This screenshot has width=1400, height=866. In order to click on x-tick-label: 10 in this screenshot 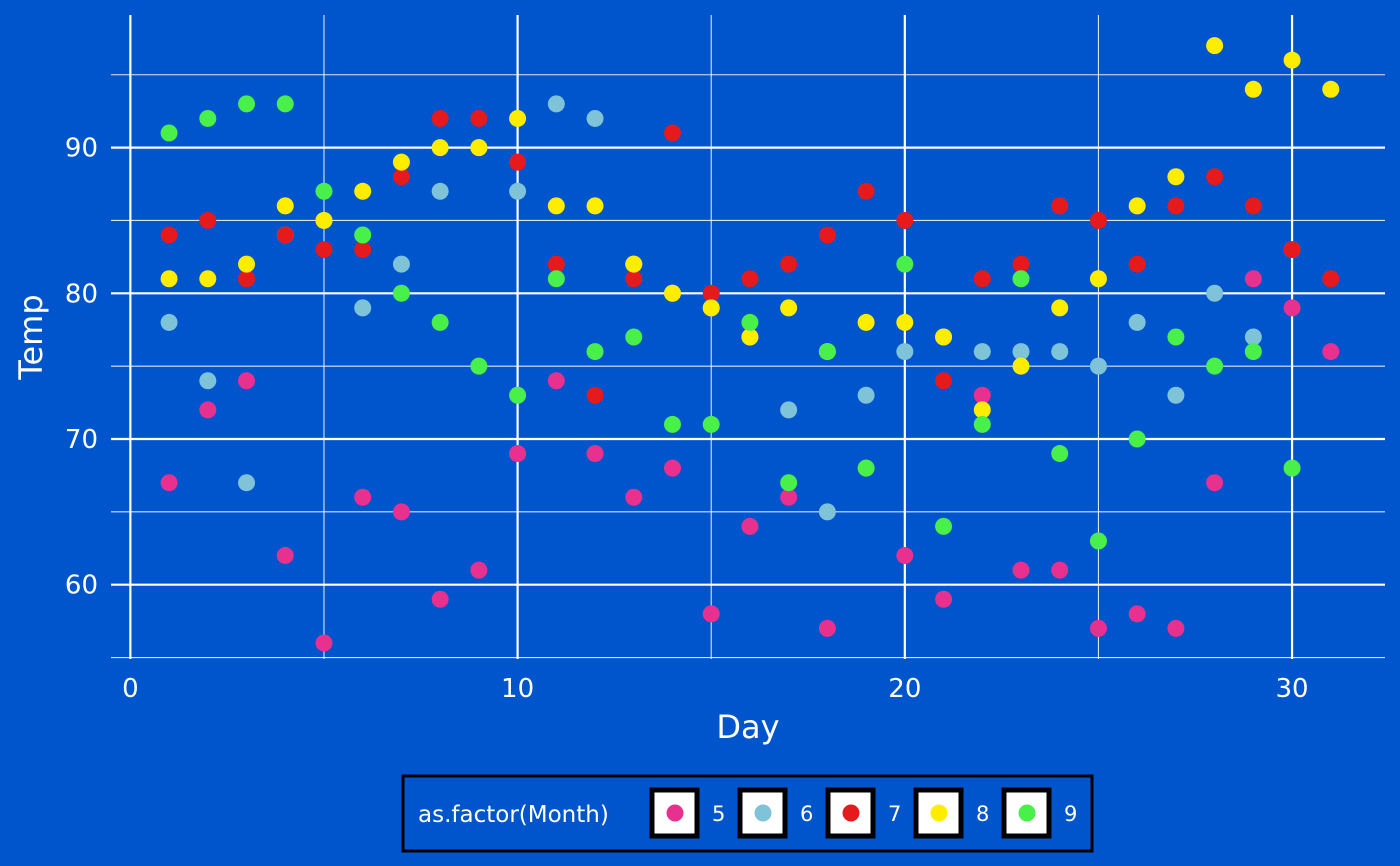, I will do `click(517, 689)`.